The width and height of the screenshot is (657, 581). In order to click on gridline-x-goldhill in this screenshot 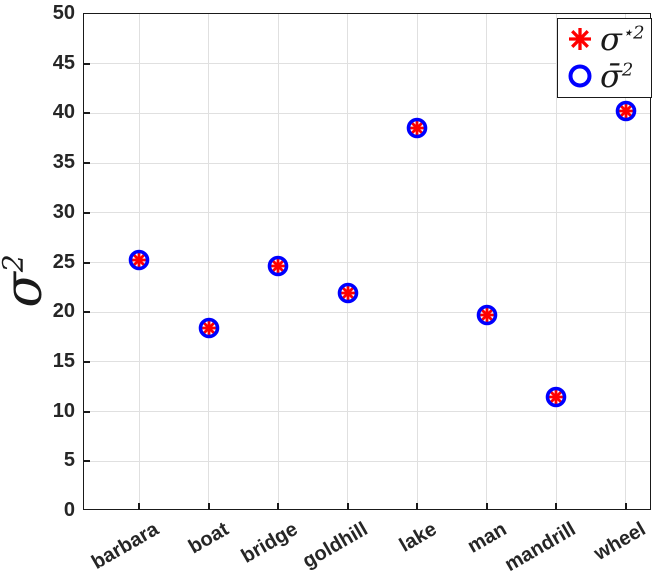, I will do `click(348, 261)`.